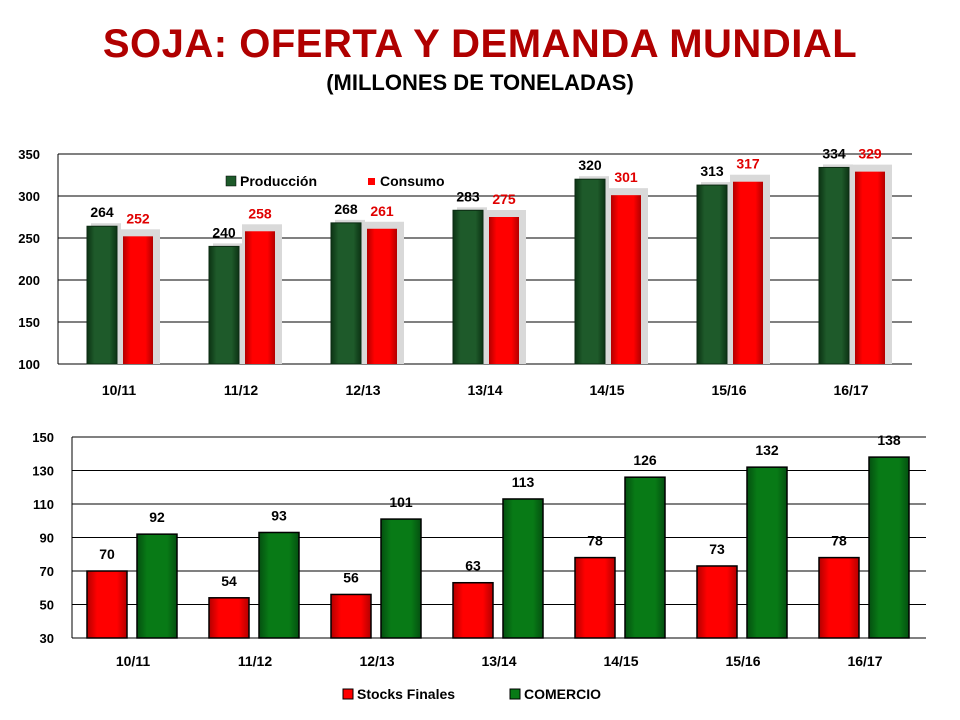  What do you see at coordinates (412, 181) in the screenshot?
I see `legend-label-consumo: Consumo` at bounding box center [412, 181].